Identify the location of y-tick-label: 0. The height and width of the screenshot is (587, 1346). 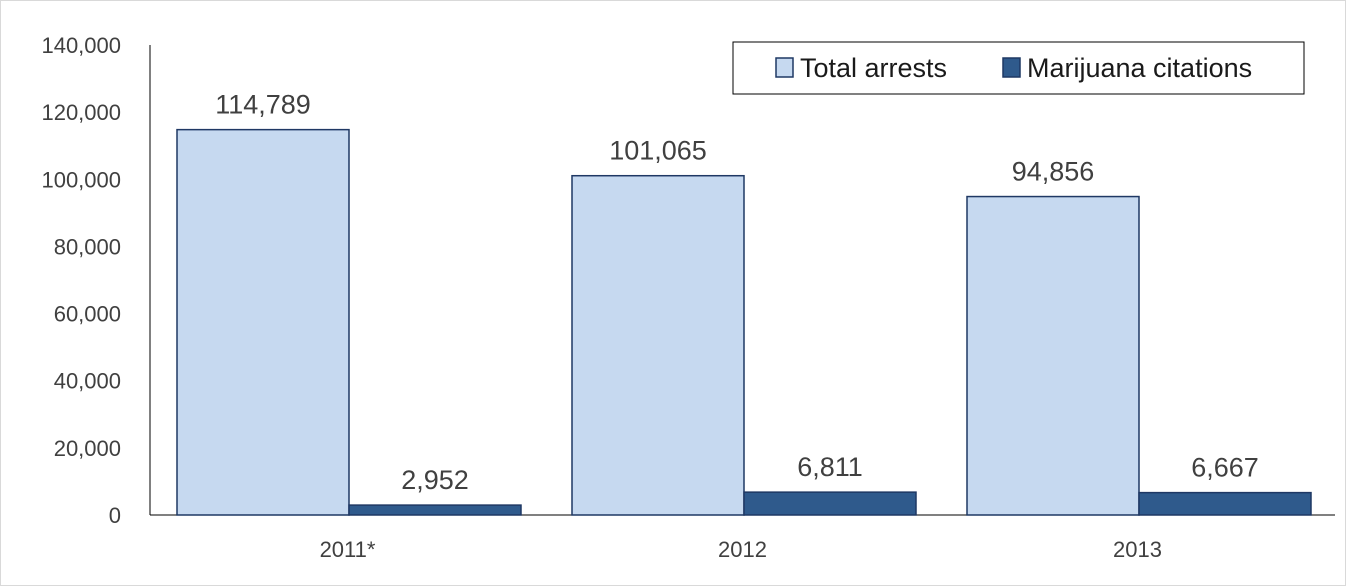
(115, 515).